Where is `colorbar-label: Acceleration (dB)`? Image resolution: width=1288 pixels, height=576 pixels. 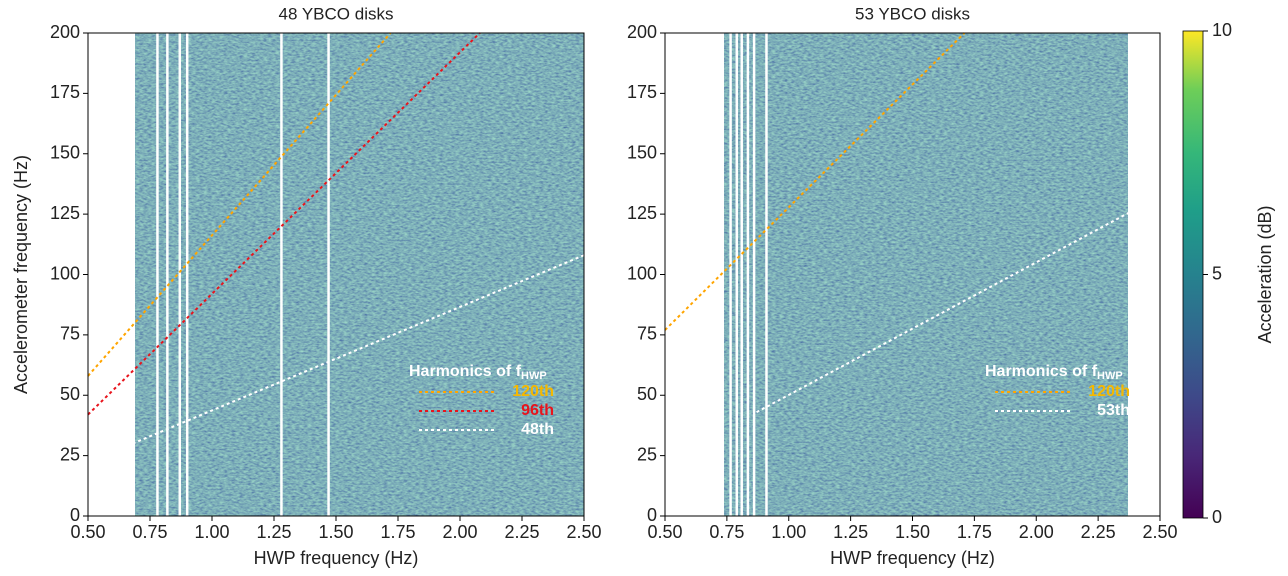 colorbar-label: Acceleration (dB) is located at coordinates (1265, 274).